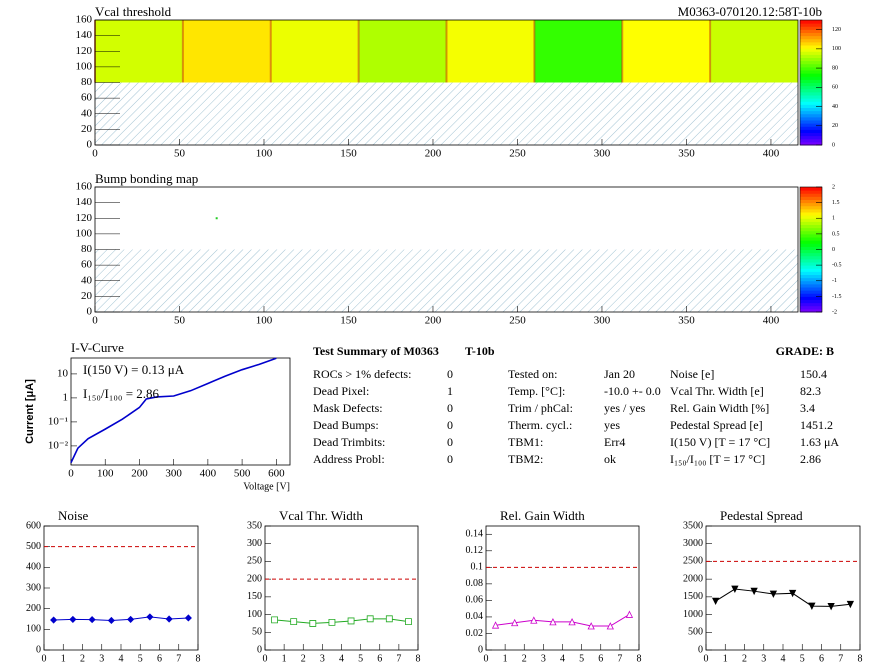  I want to click on summary-value: 1, so click(450, 391).